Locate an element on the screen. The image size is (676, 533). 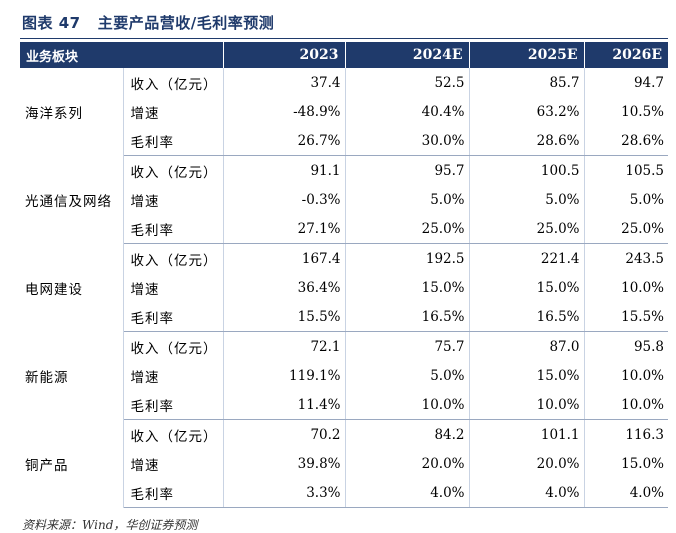
value-cell: 40.4% is located at coordinates (407, 111).